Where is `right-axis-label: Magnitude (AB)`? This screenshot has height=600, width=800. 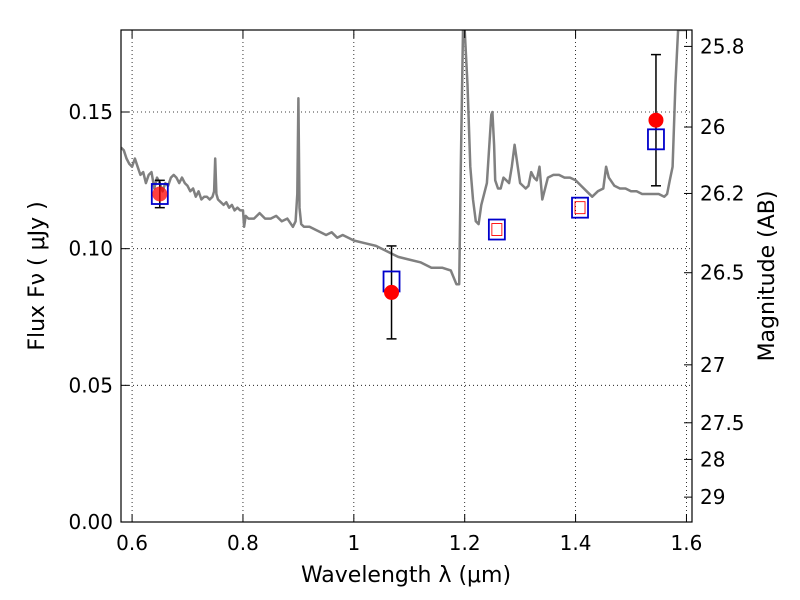
right-axis-label: Magnitude (AB) is located at coordinates (767, 276).